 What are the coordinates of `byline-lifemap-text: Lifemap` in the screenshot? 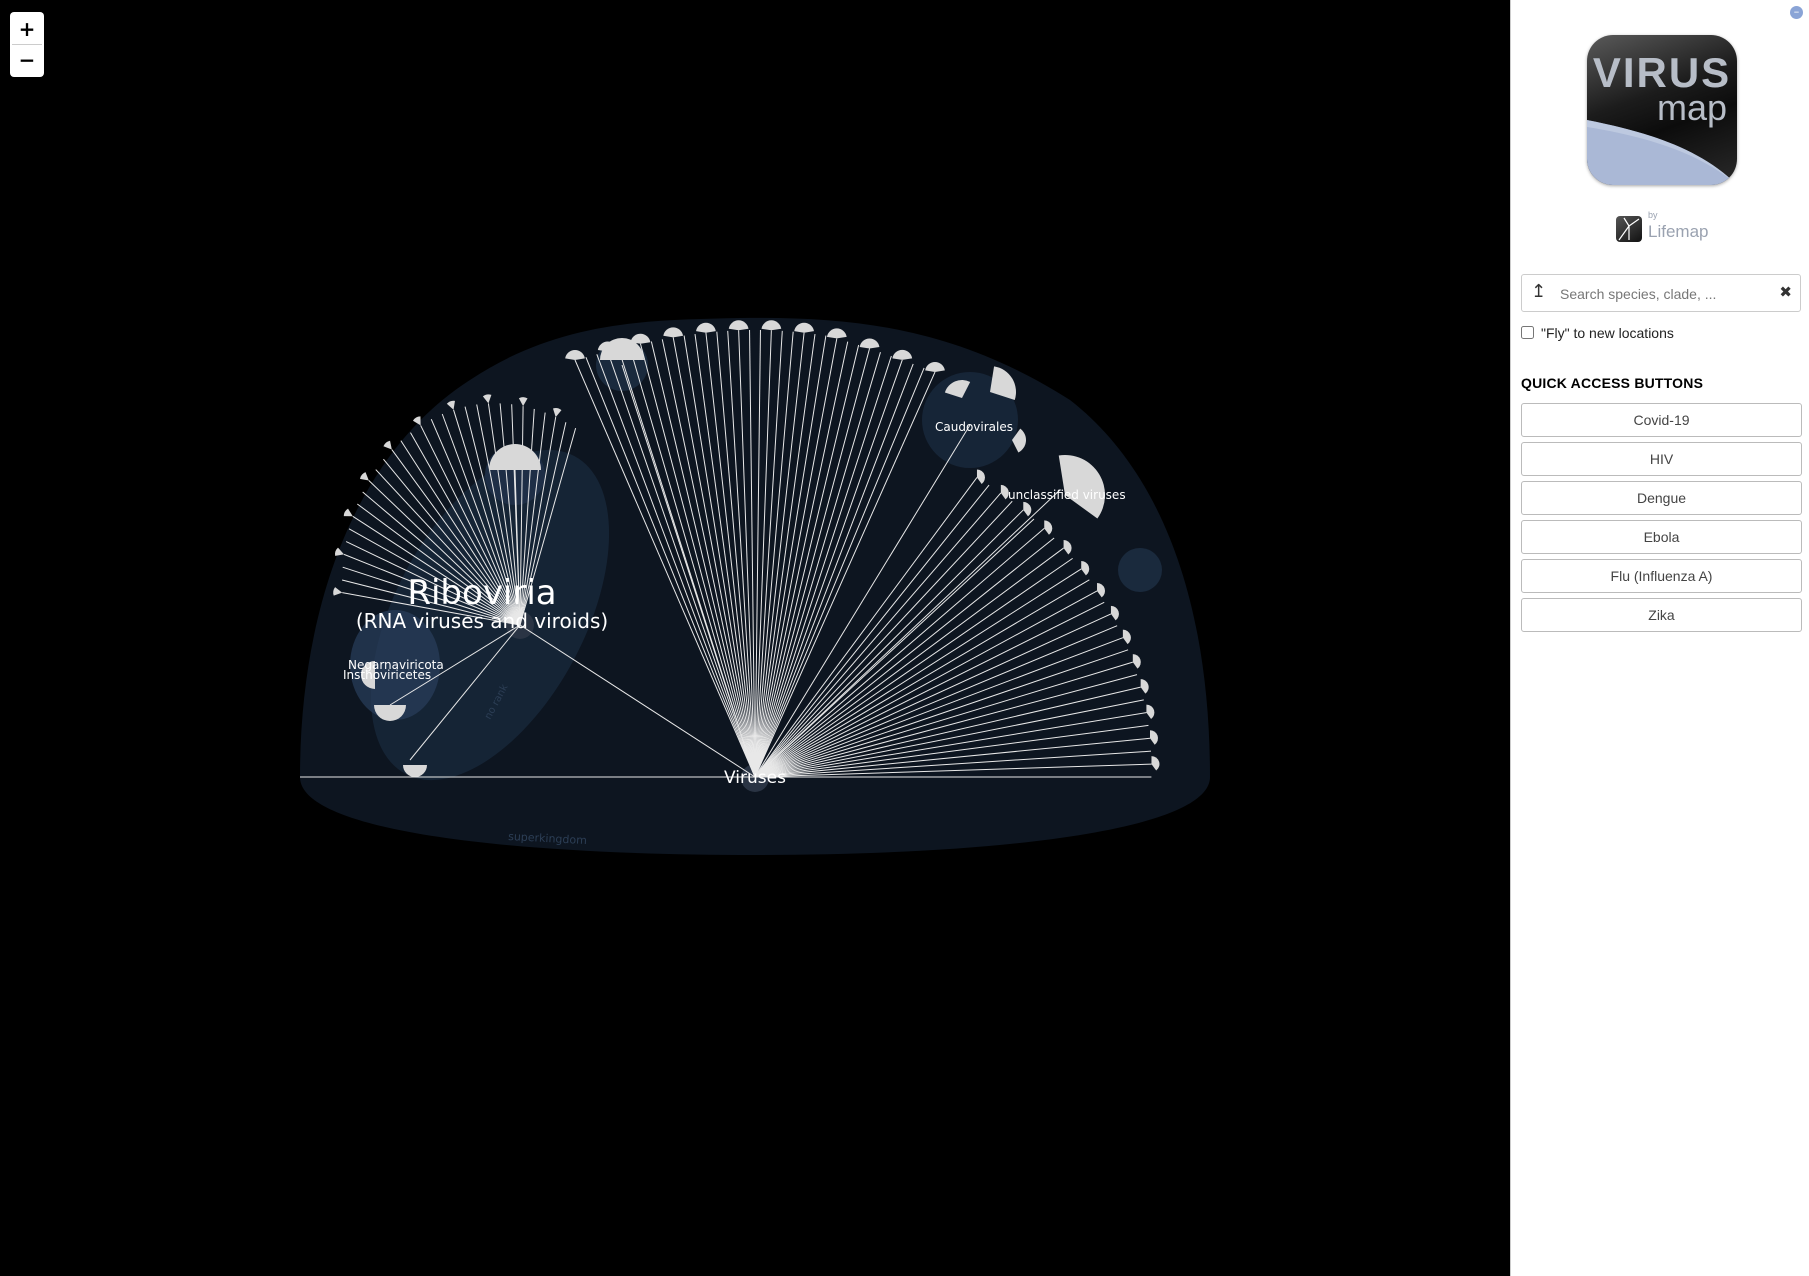 It's located at (1678, 231).